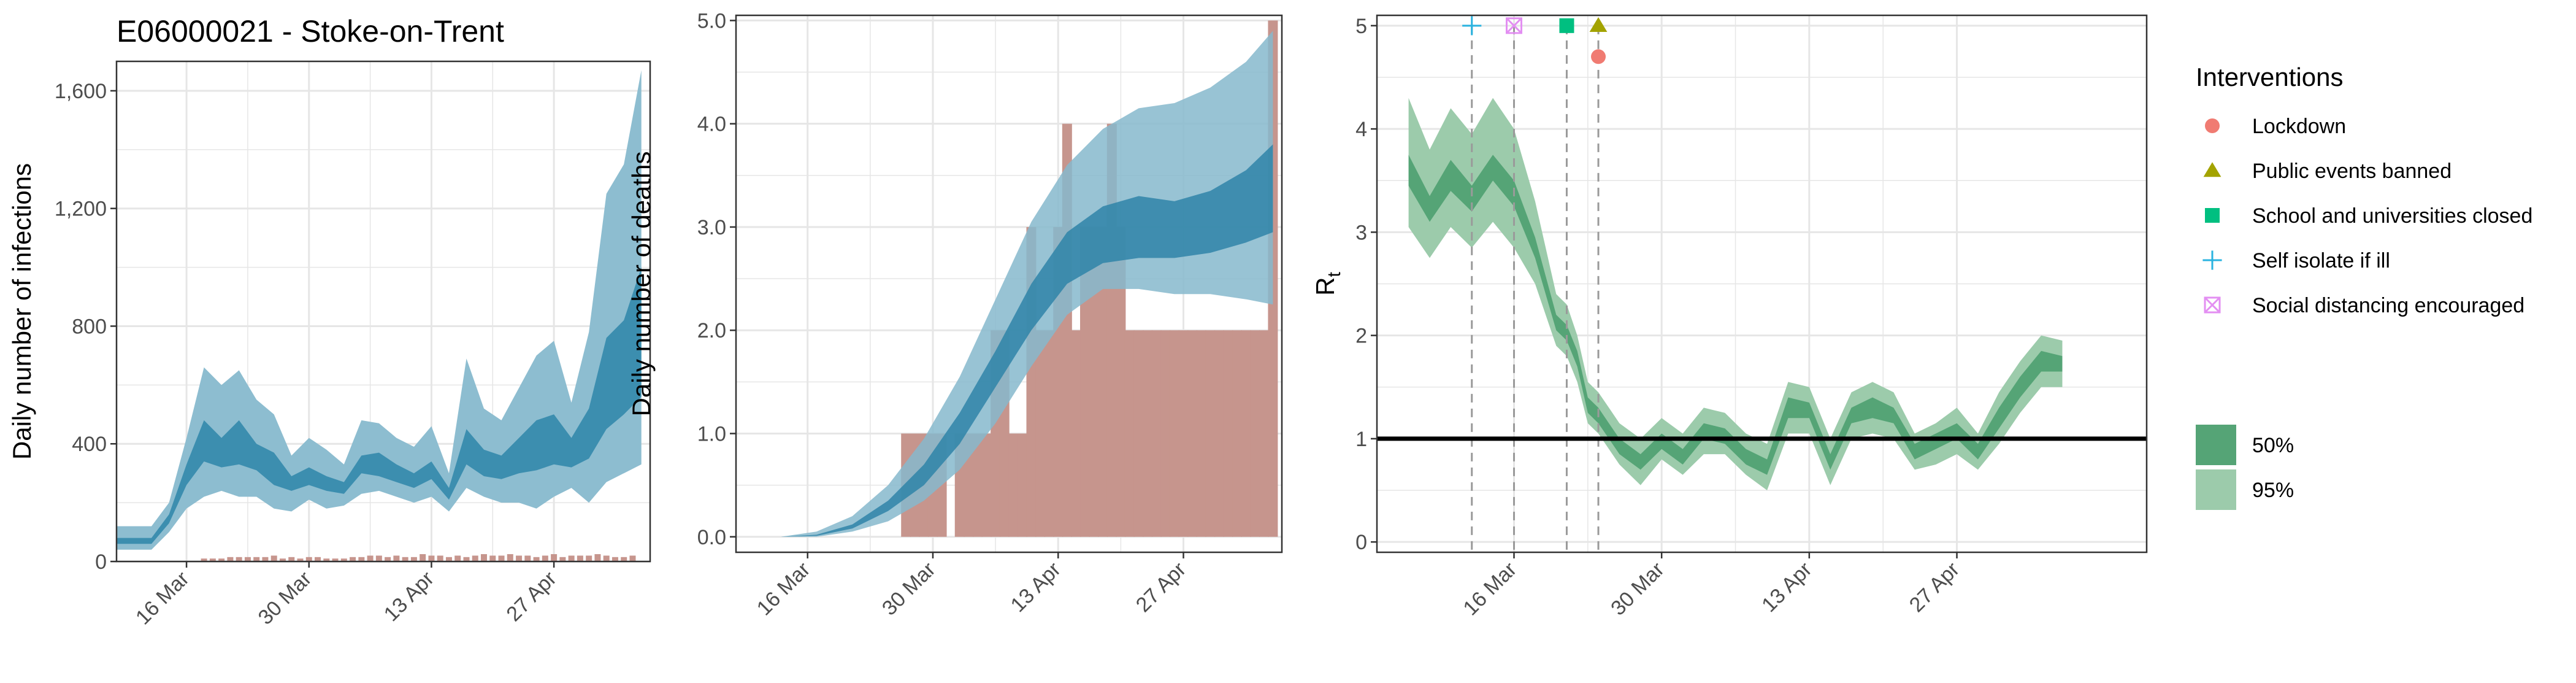  I want to click on legend-marker-circle, so click(2212, 126).